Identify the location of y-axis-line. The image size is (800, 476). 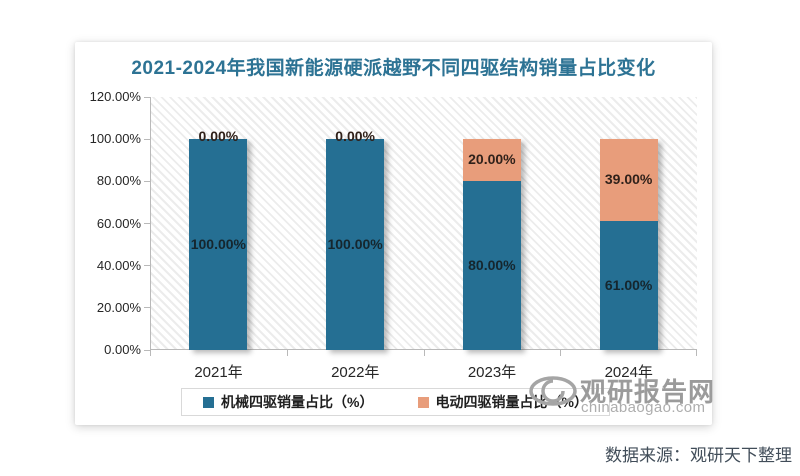
(150, 223).